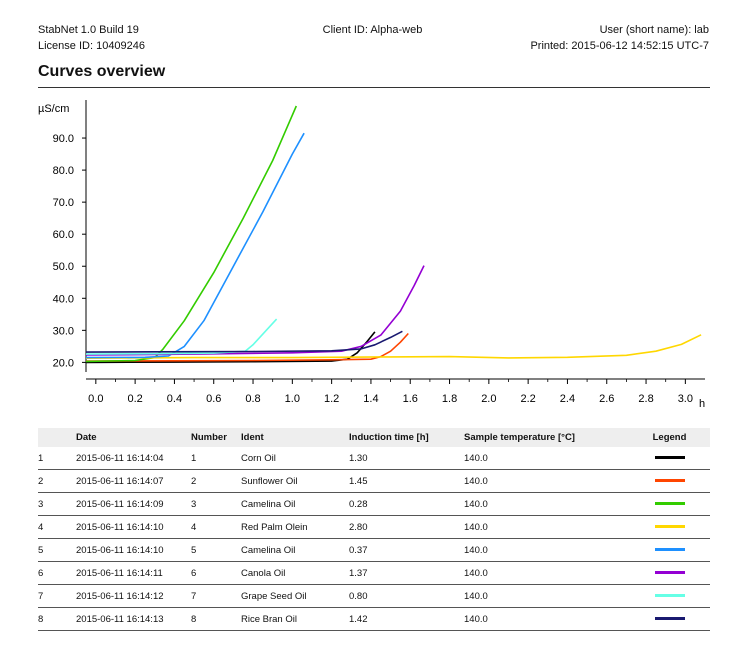 This screenshot has height=645, width=745. Describe the element at coordinates (63, 171) in the screenshot. I see `y-tick-label: 80.0` at that location.